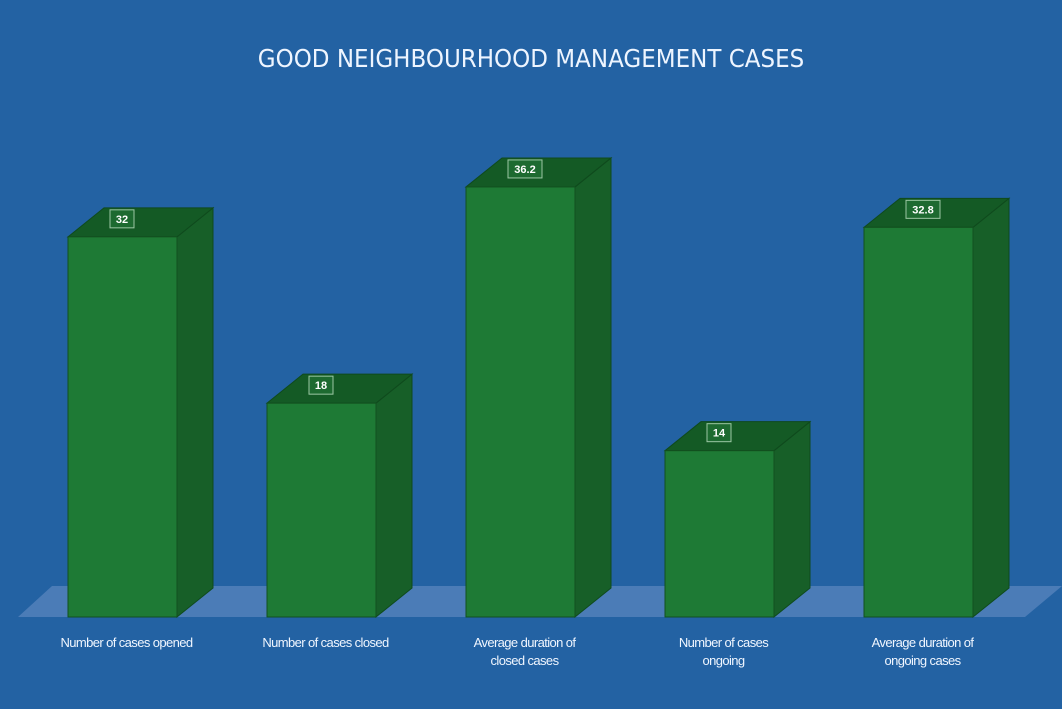 The height and width of the screenshot is (709, 1062). I want to click on category-label: Number of cases opened, so click(126, 642).